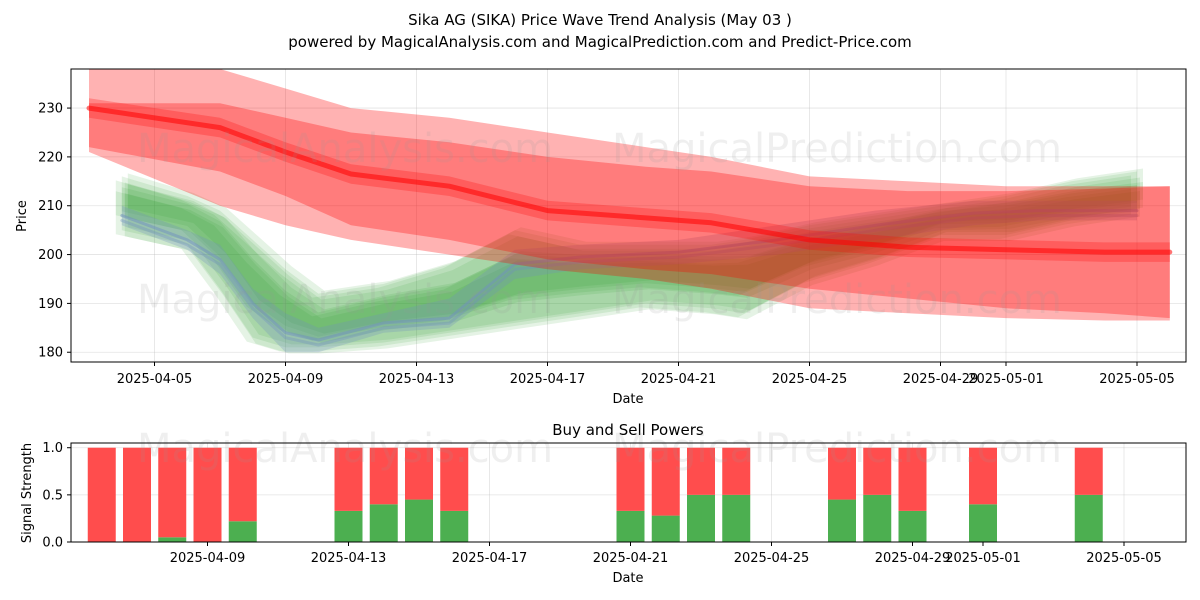 The height and width of the screenshot is (600, 1200). Describe the element at coordinates (417, 379) in the screenshot. I see `price-xtick-label: 2025-04-13` at that location.